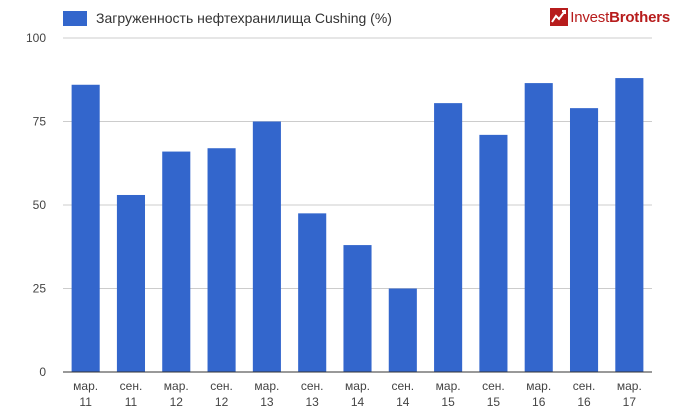 Image resolution: width=680 pixels, height=418 pixels. What do you see at coordinates (40, 289) in the screenshot?
I see `y-tick-label: 25` at bounding box center [40, 289].